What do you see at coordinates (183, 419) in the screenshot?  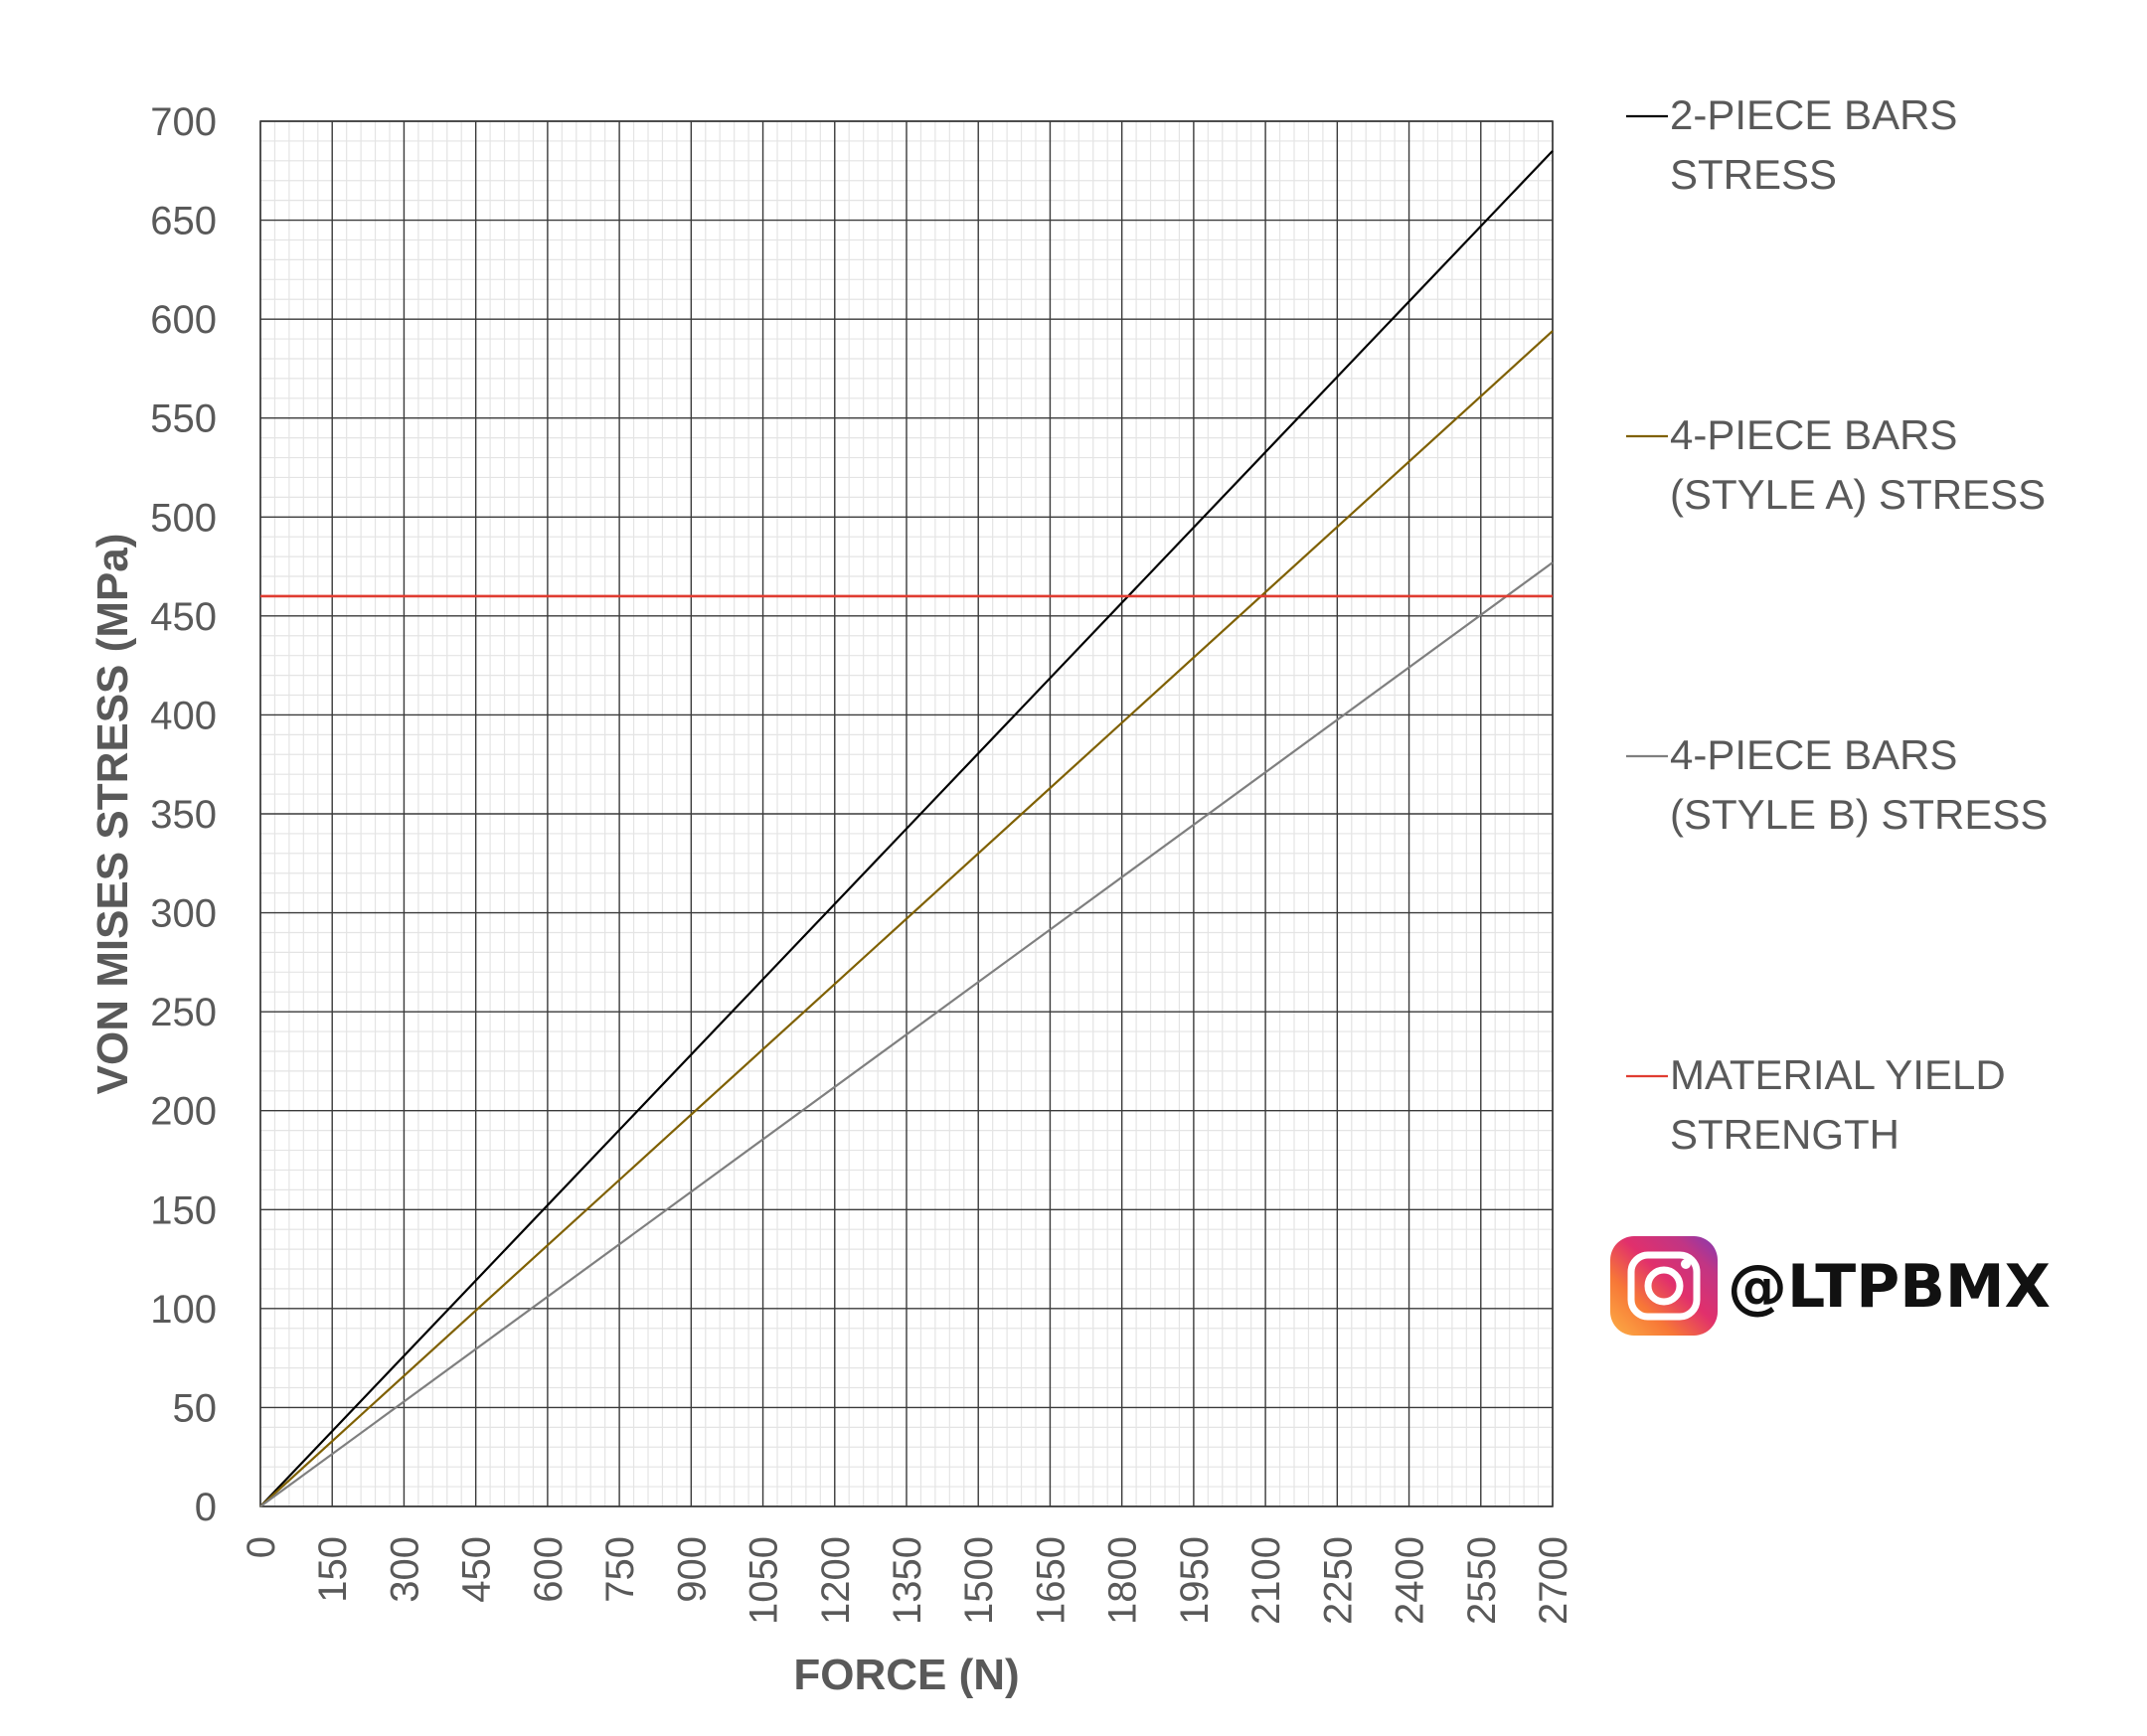 I see `y-tick-label: 550` at bounding box center [183, 419].